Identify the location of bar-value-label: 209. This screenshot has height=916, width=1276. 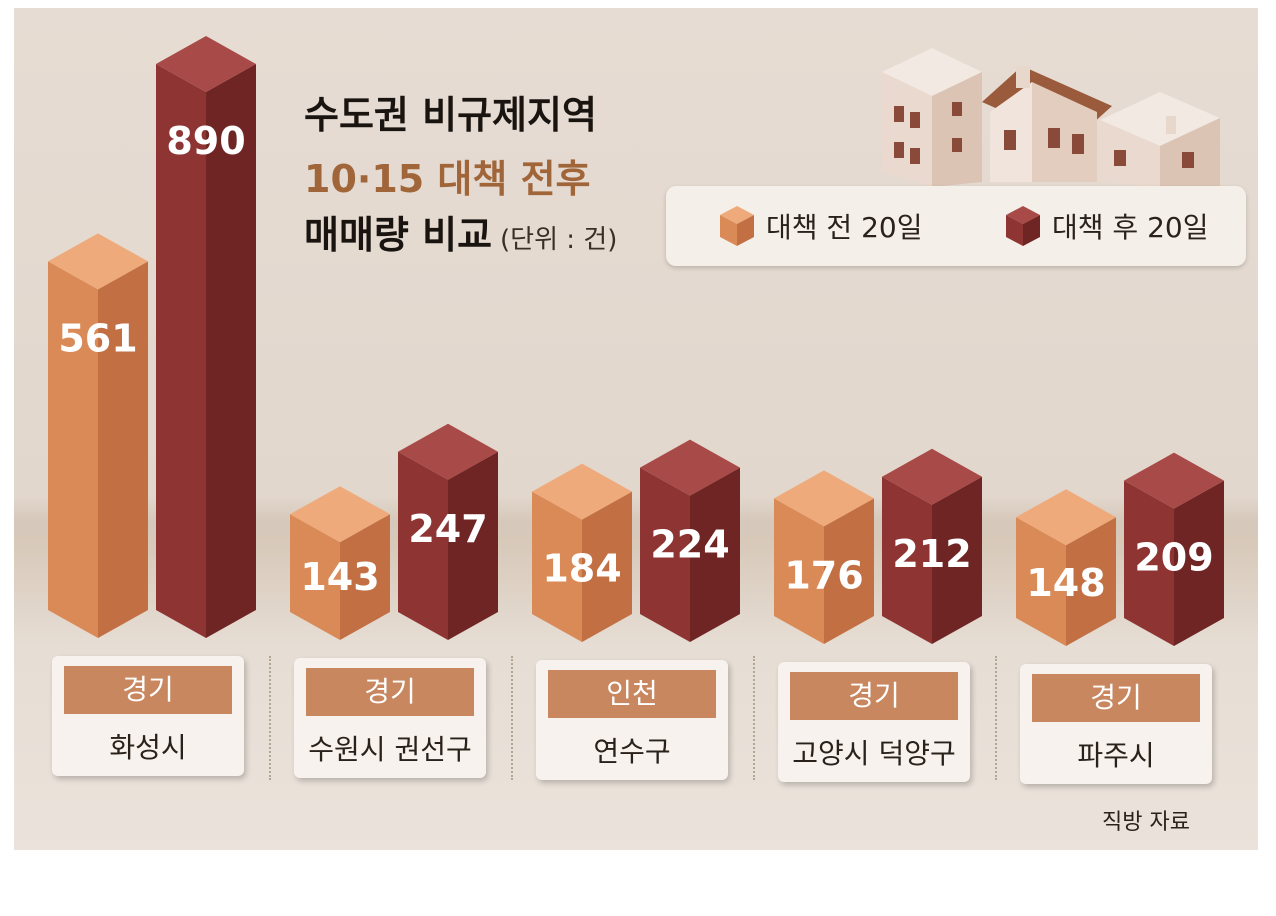
(1173, 558).